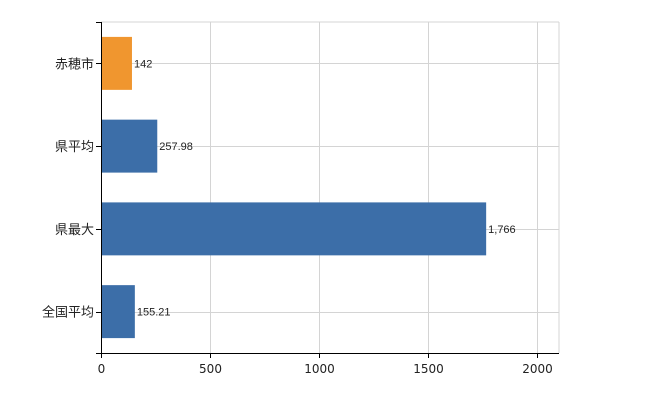  Describe the element at coordinates (176, 147) in the screenshot. I see `bar-value-label: 257.98` at that location.